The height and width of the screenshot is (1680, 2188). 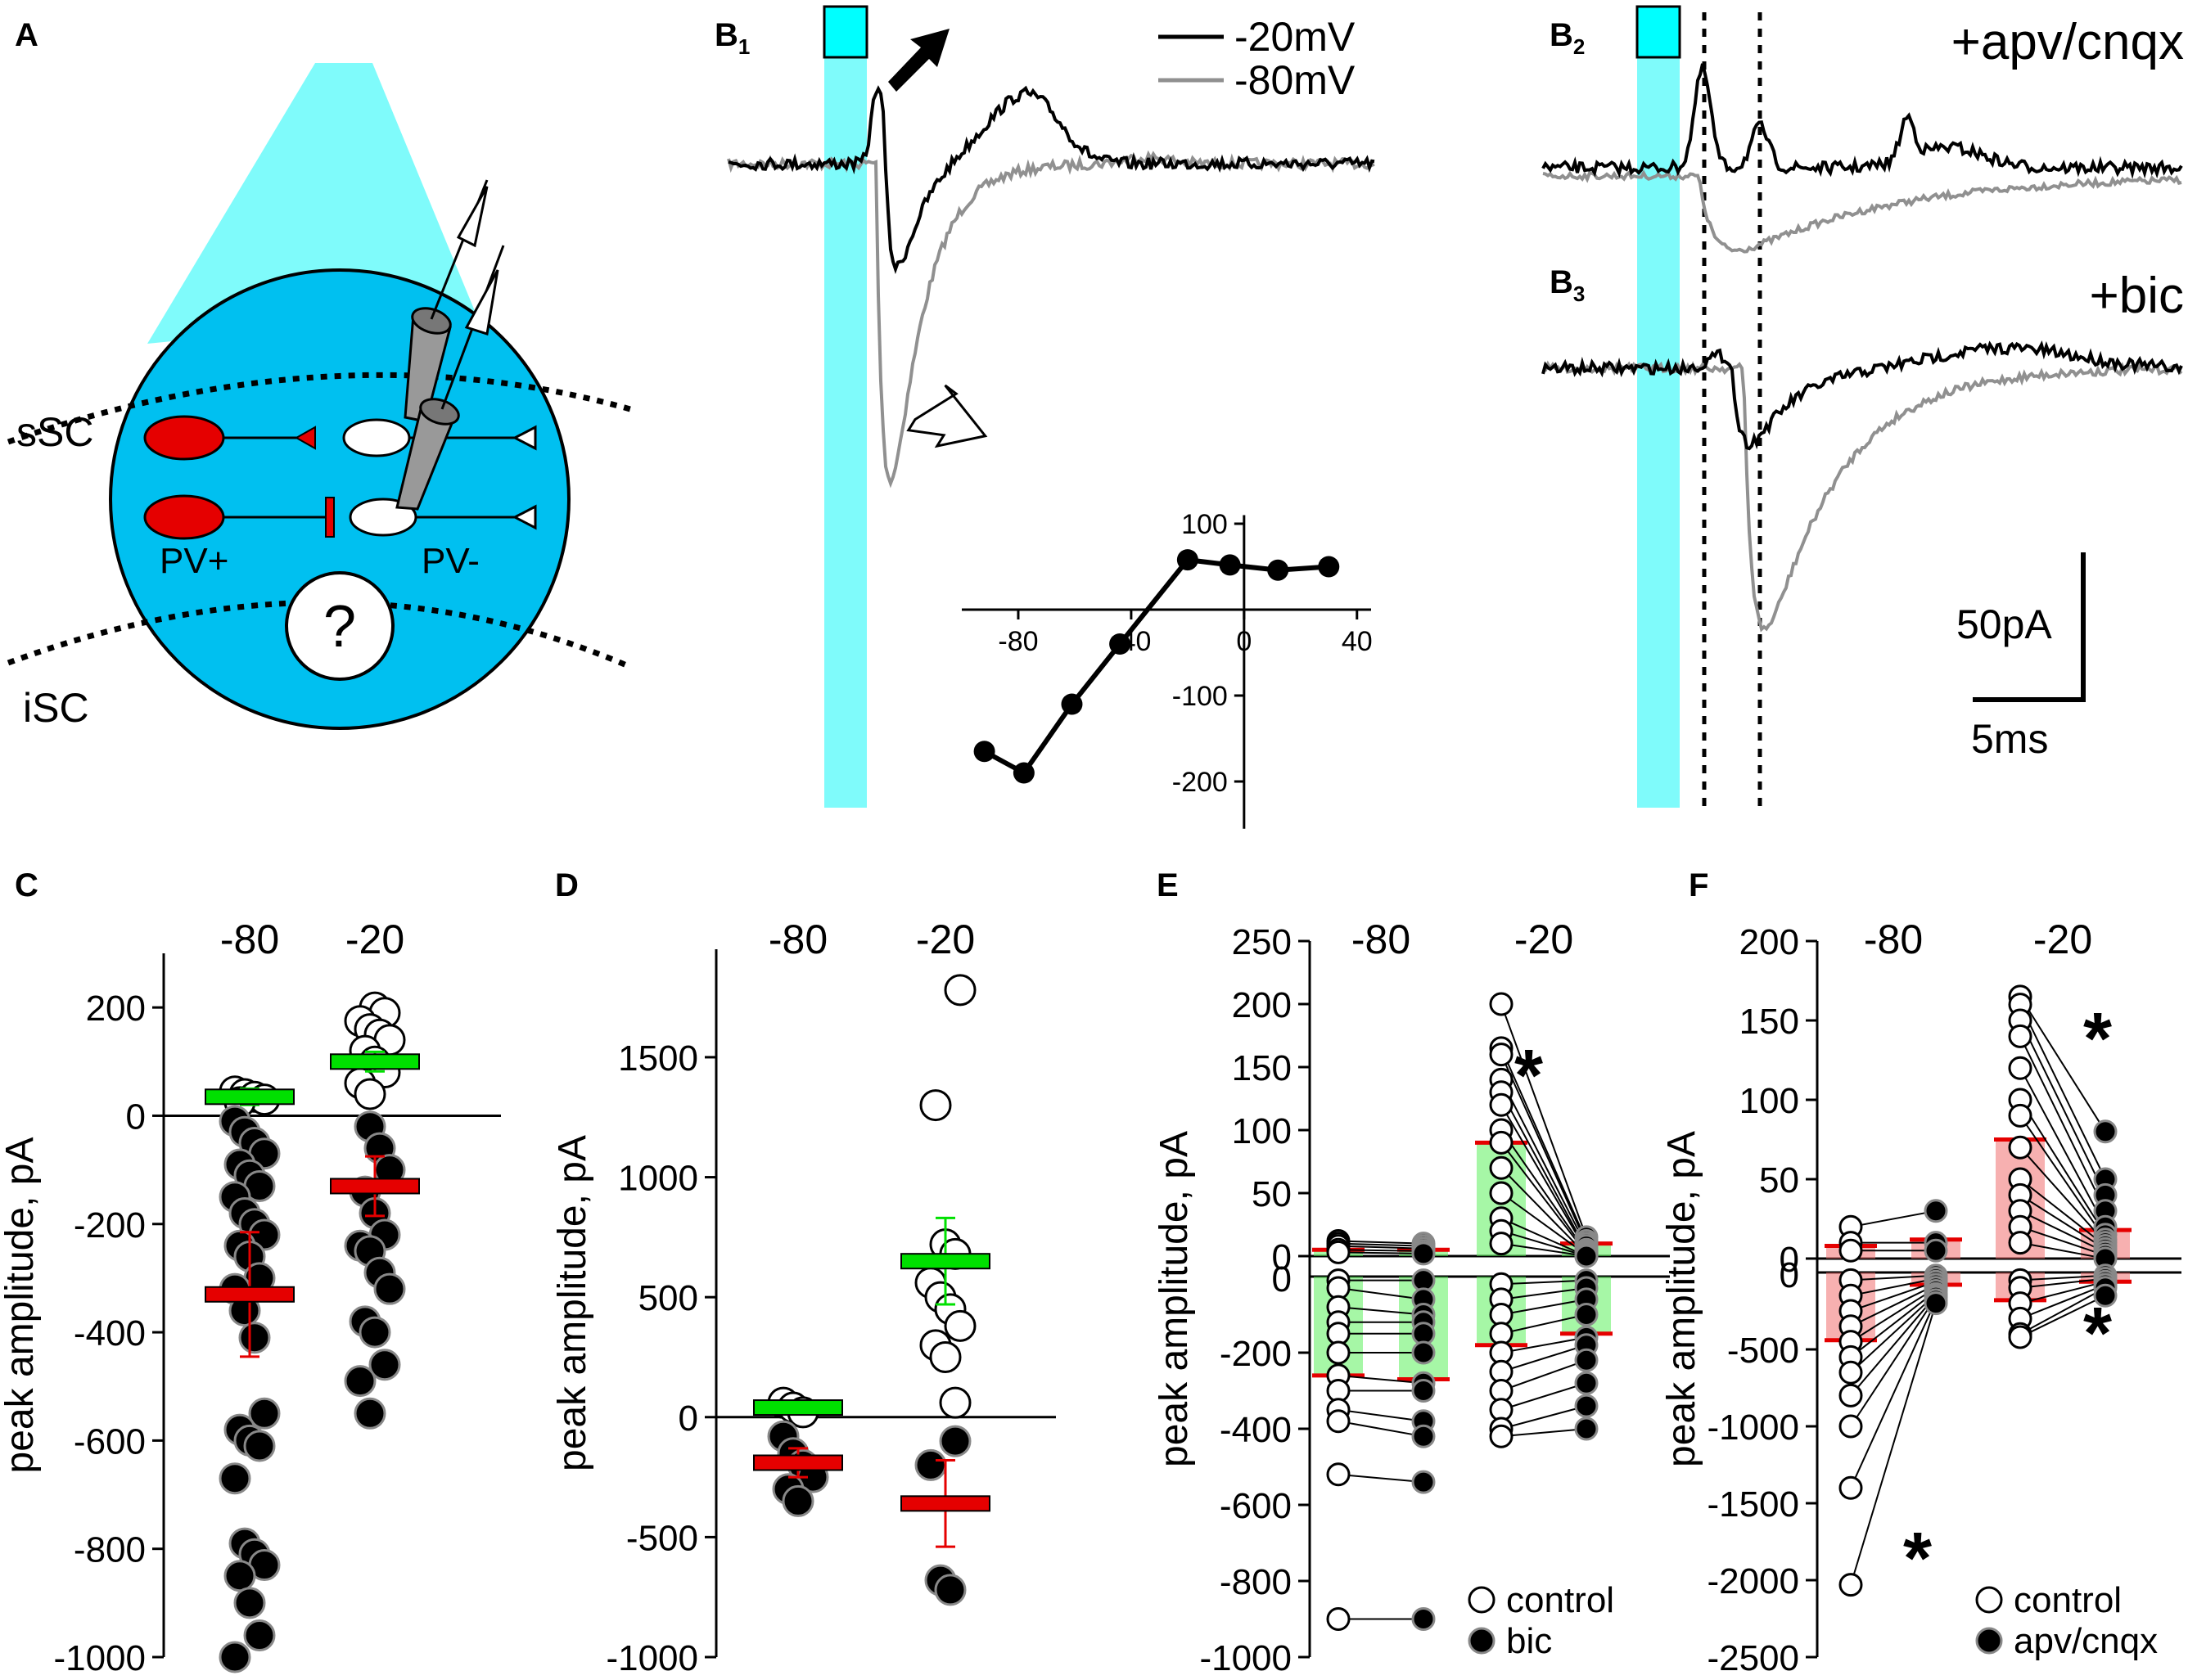 I want to click on light-stimulus-box-b, so click(x=1658, y=32).